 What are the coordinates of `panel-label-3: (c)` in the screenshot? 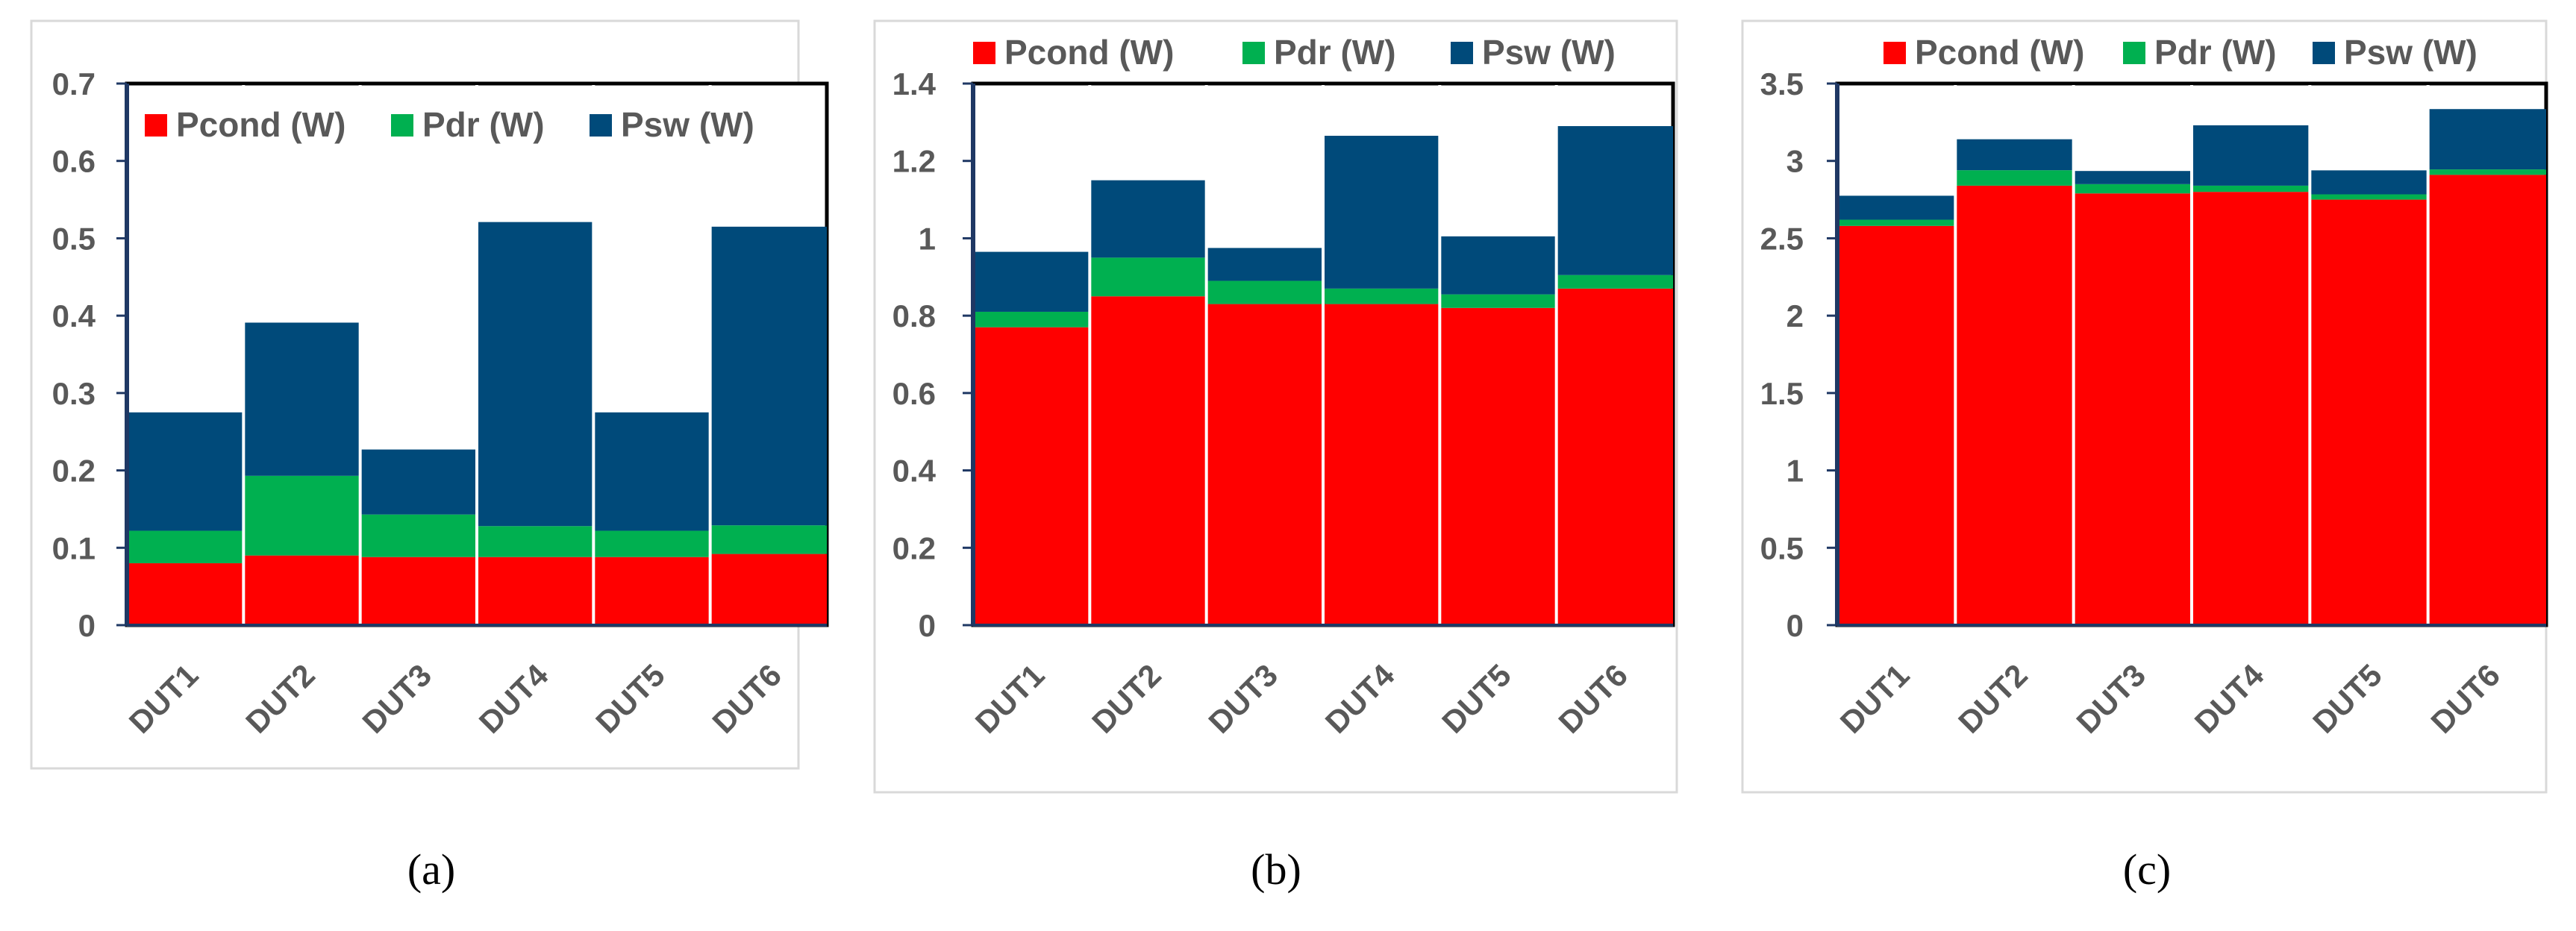 It's located at (2147, 869).